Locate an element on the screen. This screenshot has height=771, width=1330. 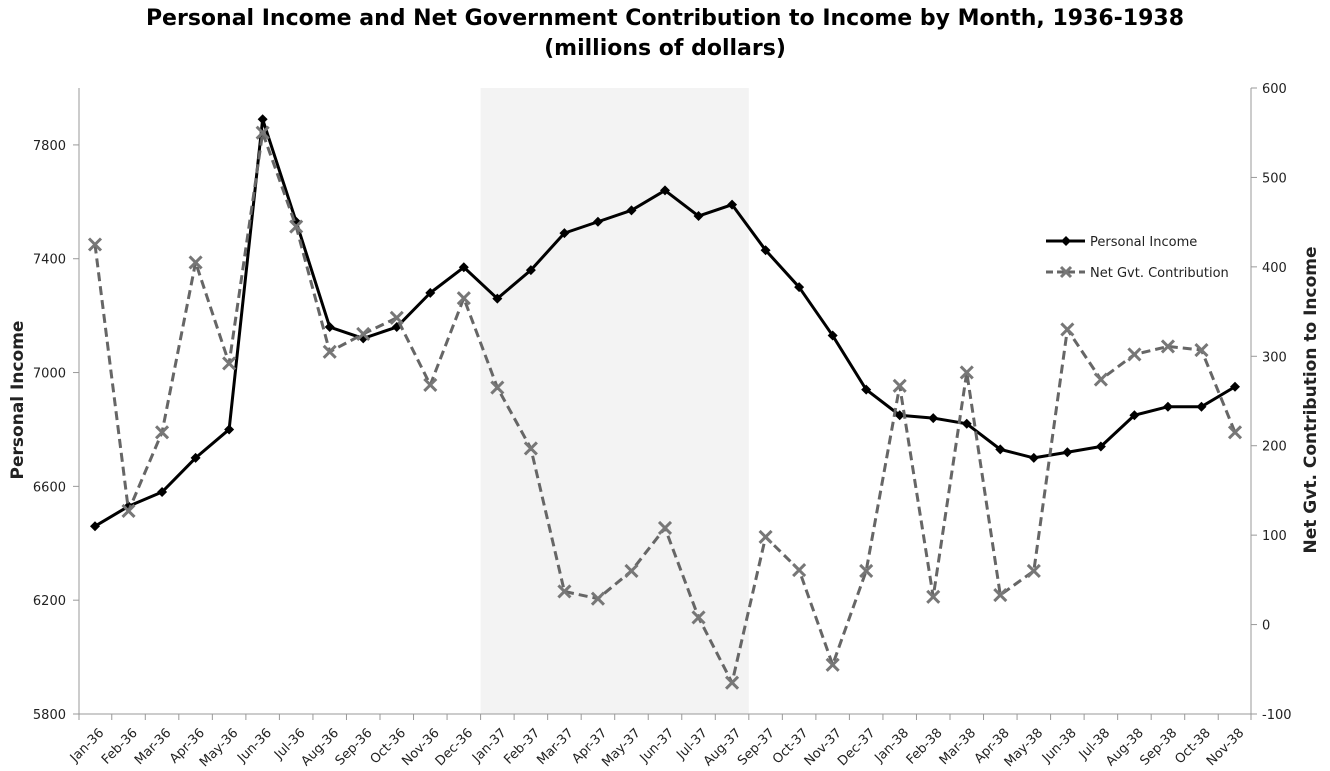
y-right-tick-label: 0 is located at coordinates (1266, 626).